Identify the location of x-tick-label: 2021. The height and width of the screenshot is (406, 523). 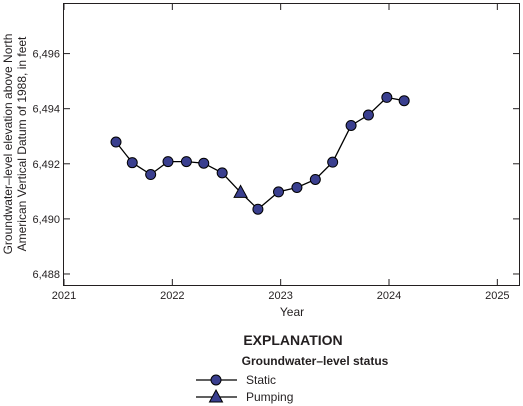
(64, 296).